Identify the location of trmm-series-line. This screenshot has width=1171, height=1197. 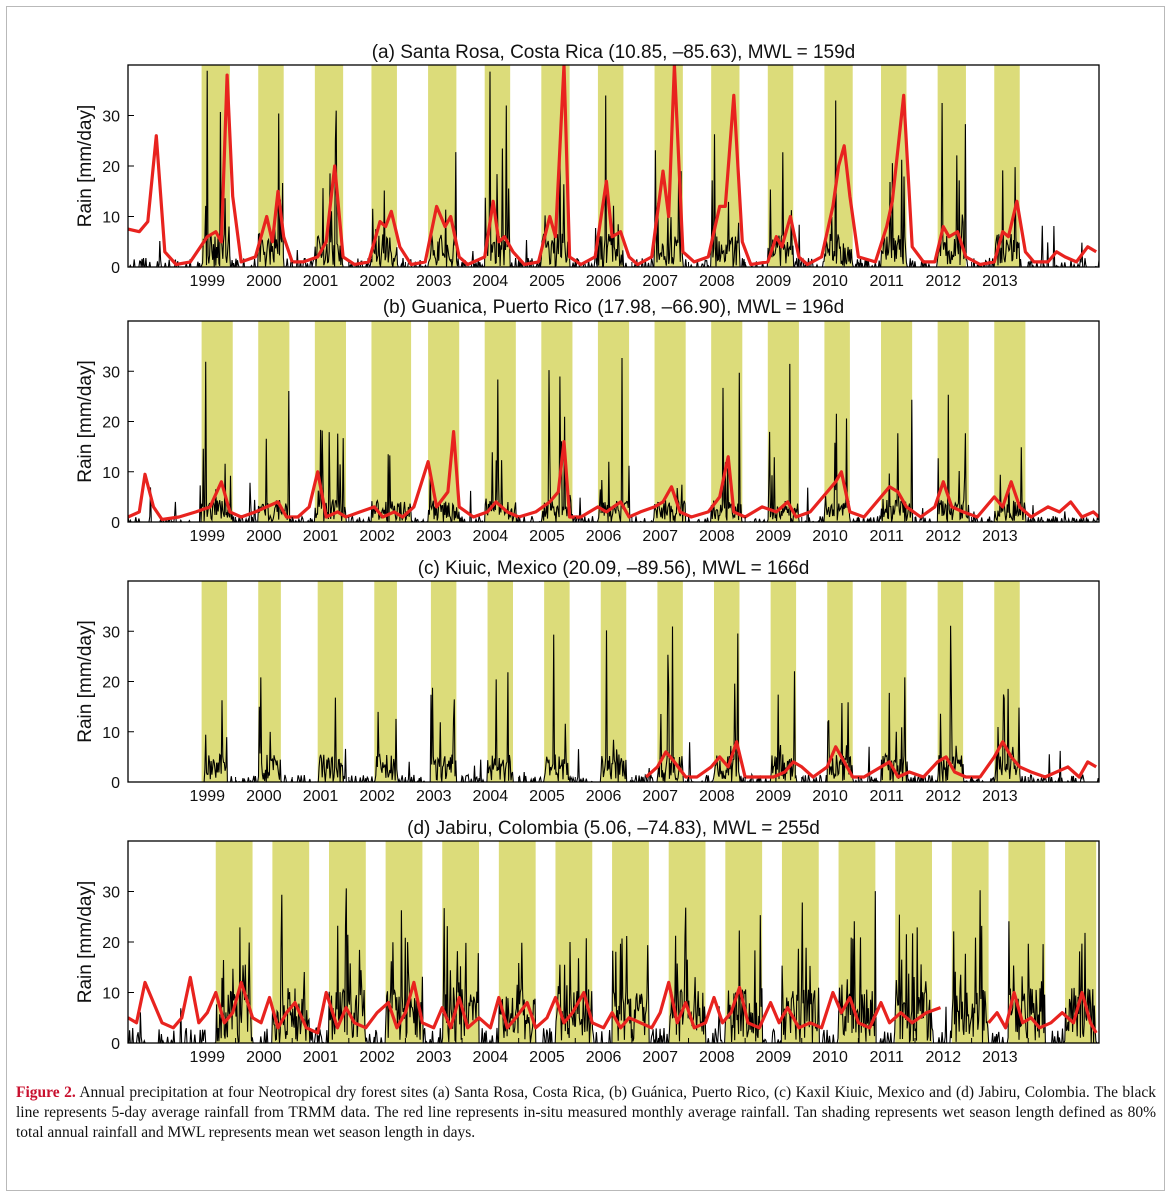
(613, 168).